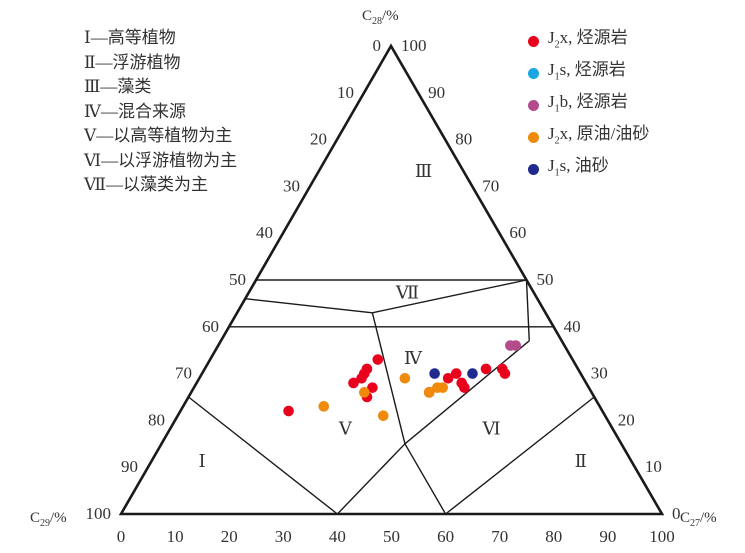 The height and width of the screenshot is (553, 745). Describe the element at coordinates (121, 536) in the screenshot. I see `bottom-tick-label: 0` at that location.